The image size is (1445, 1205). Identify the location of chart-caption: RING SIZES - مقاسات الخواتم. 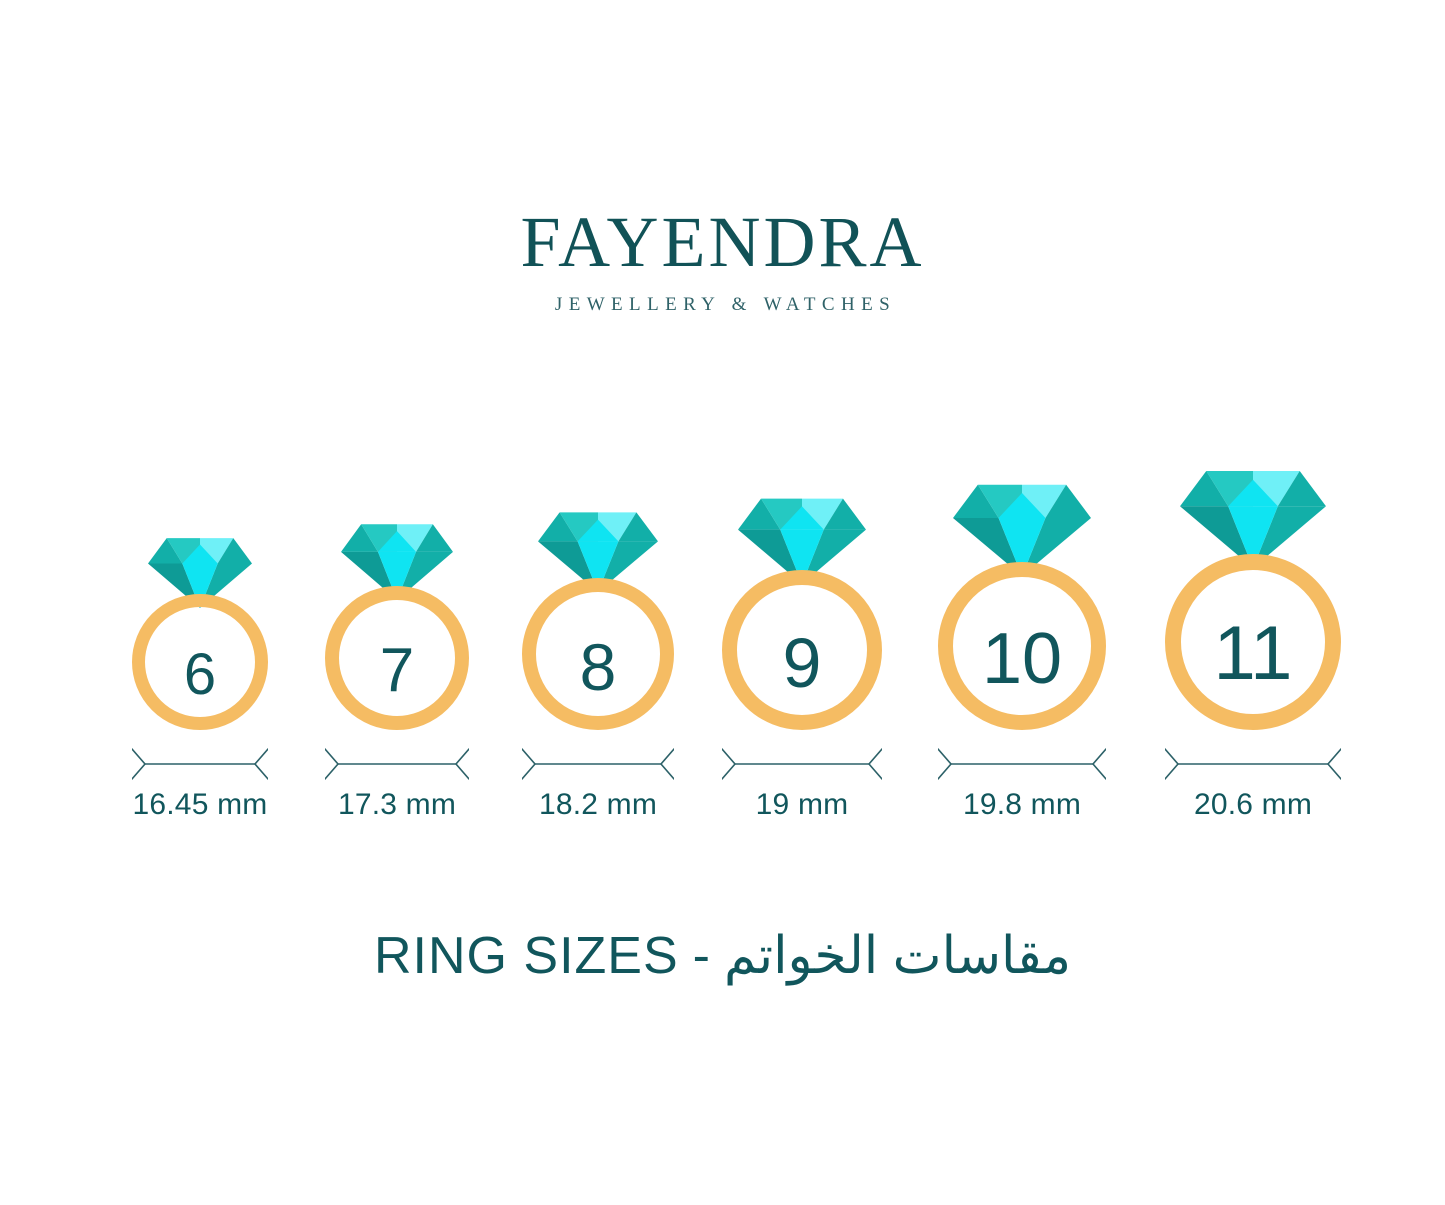
(722, 956).